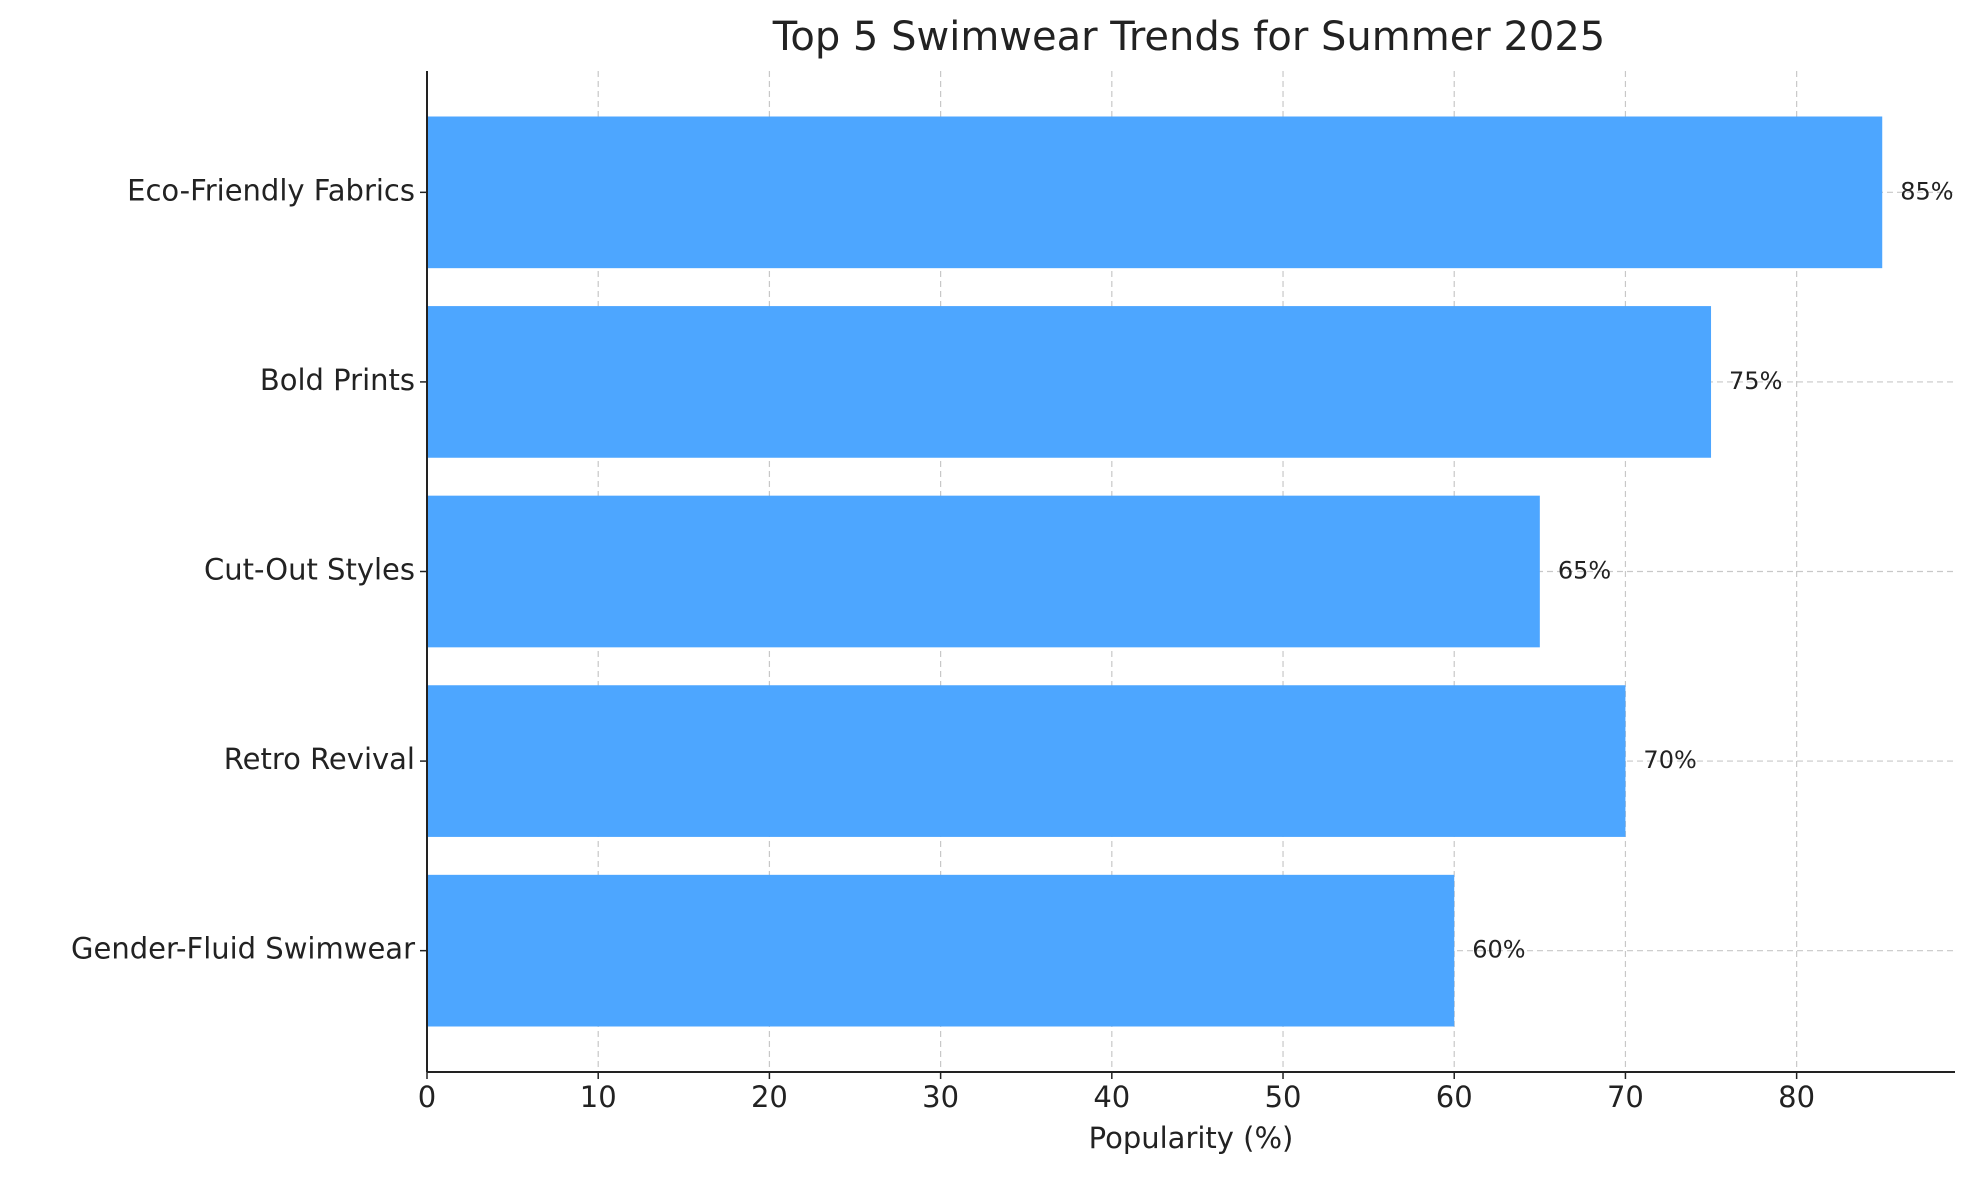  What do you see at coordinates (309, 570) in the screenshot?
I see `y-tick-label: Cut-Out Styles` at bounding box center [309, 570].